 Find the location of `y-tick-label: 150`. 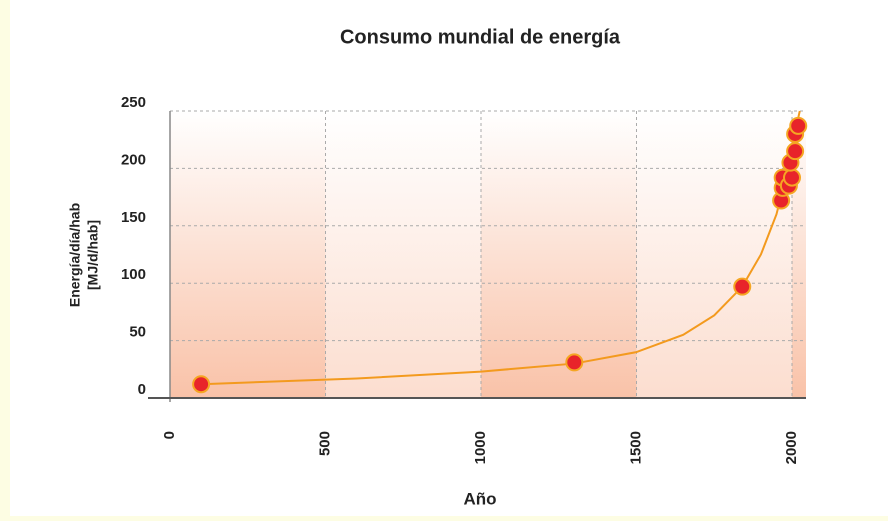

y-tick-label: 150 is located at coordinates (133, 217).